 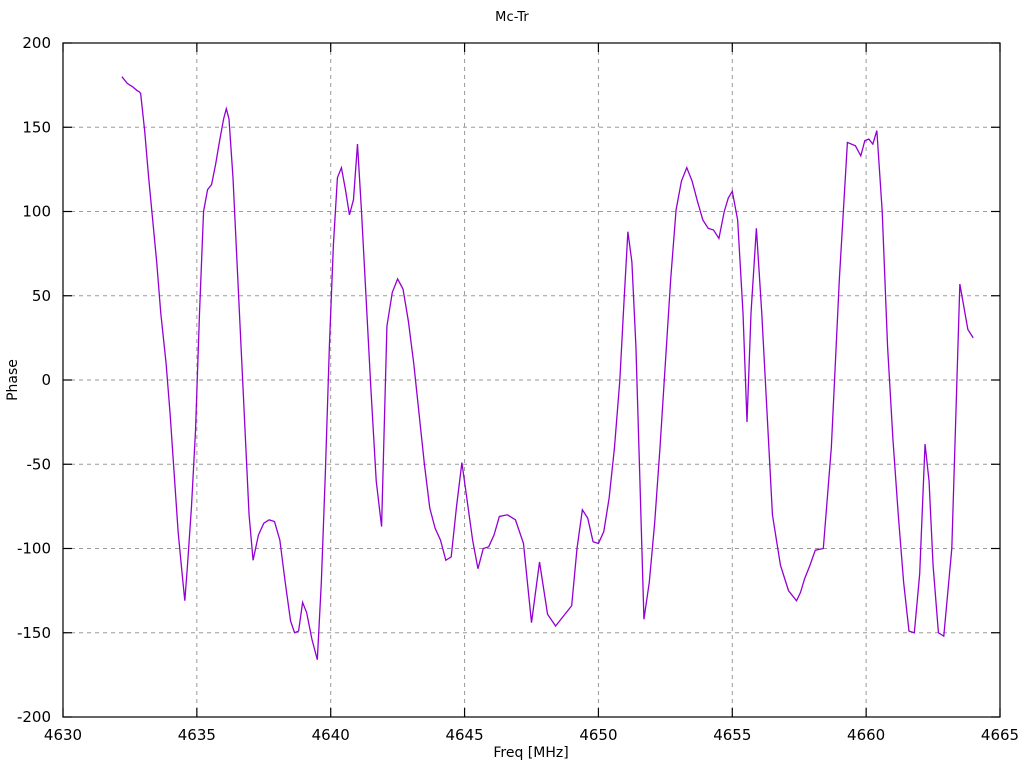 What do you see at coordinates (732, 735) in the screenshot?
I see `x-tick-label: 4655` at bounding box center [732, 735].